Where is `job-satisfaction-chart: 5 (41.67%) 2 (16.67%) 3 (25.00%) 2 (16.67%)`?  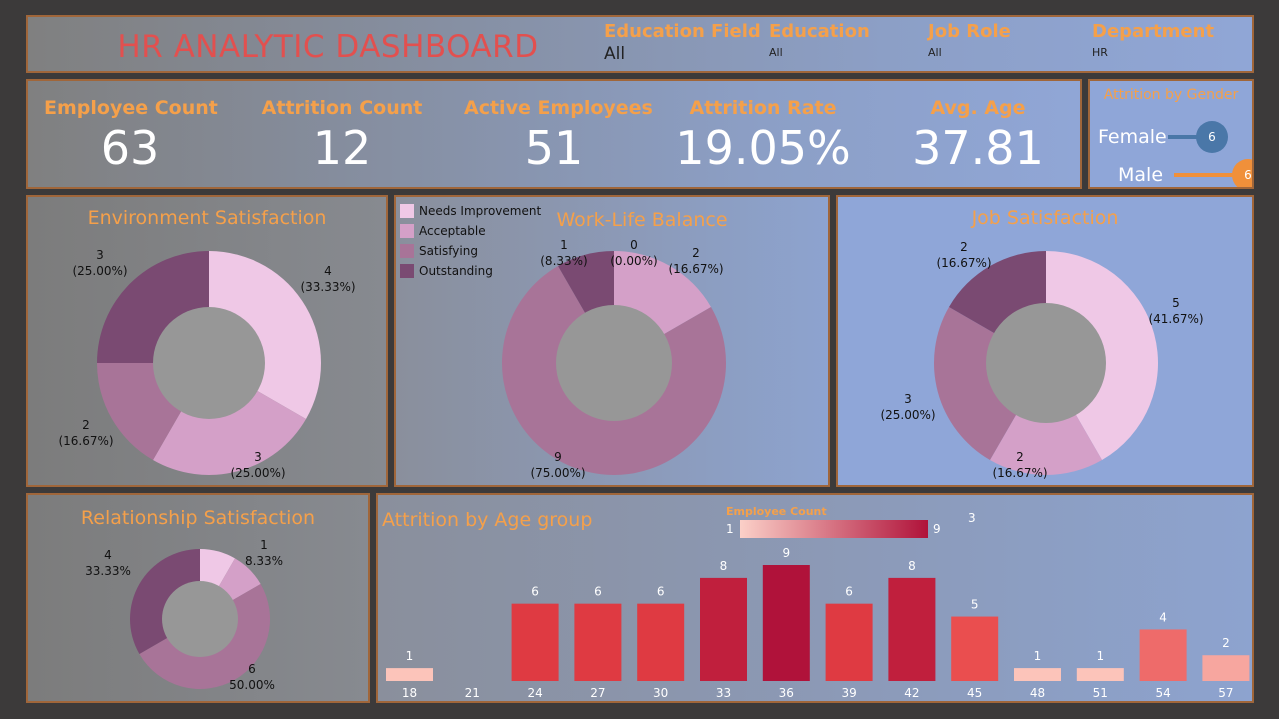
job-satisfaction-chart: 5 (41.67%) 2 (16.67%) 3 (25.00%) 2 (16.67%) is located at coordinates (1041, 360).